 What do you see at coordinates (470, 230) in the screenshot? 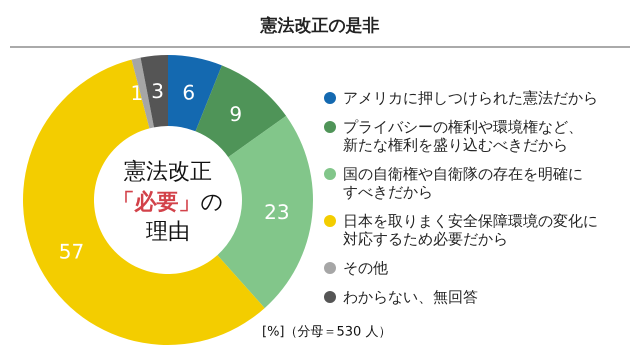
I see `legend-label: 日本を取りまく安全保障環境の変化に対応するため必要だから` at bounding box center [470, 230].